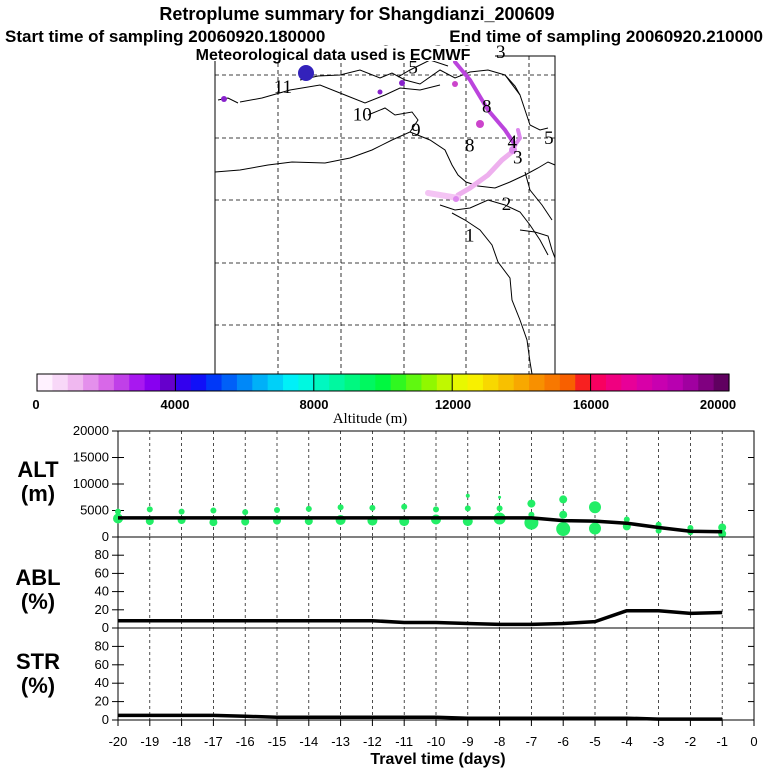 Image resolution: width=768 pixels, height=768 pixels. Describe the element at coordinates (420, 617) in the screenshot. I see `series-line-abl` at that location.